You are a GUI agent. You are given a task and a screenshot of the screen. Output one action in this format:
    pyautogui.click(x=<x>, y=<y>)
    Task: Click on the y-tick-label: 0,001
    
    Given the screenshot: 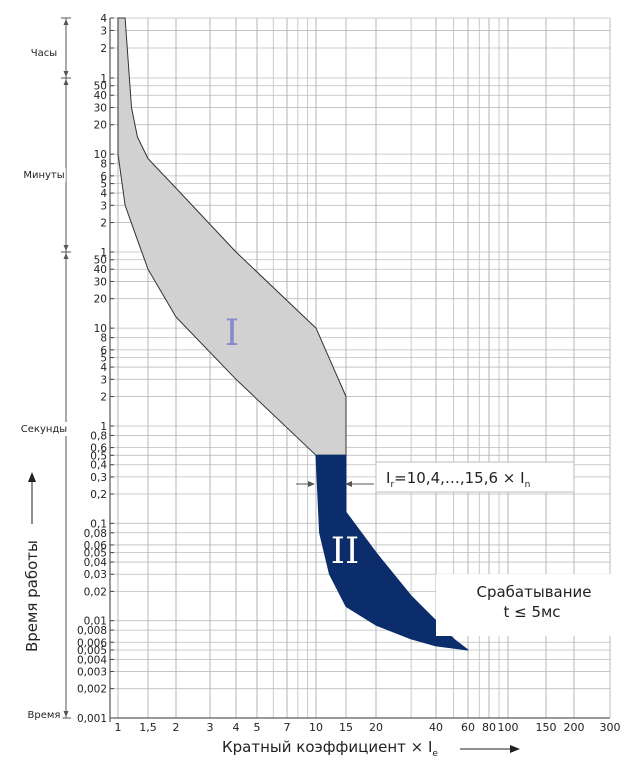 What is the action you would take?
    pyautogui.click(x=92, y=719)
    